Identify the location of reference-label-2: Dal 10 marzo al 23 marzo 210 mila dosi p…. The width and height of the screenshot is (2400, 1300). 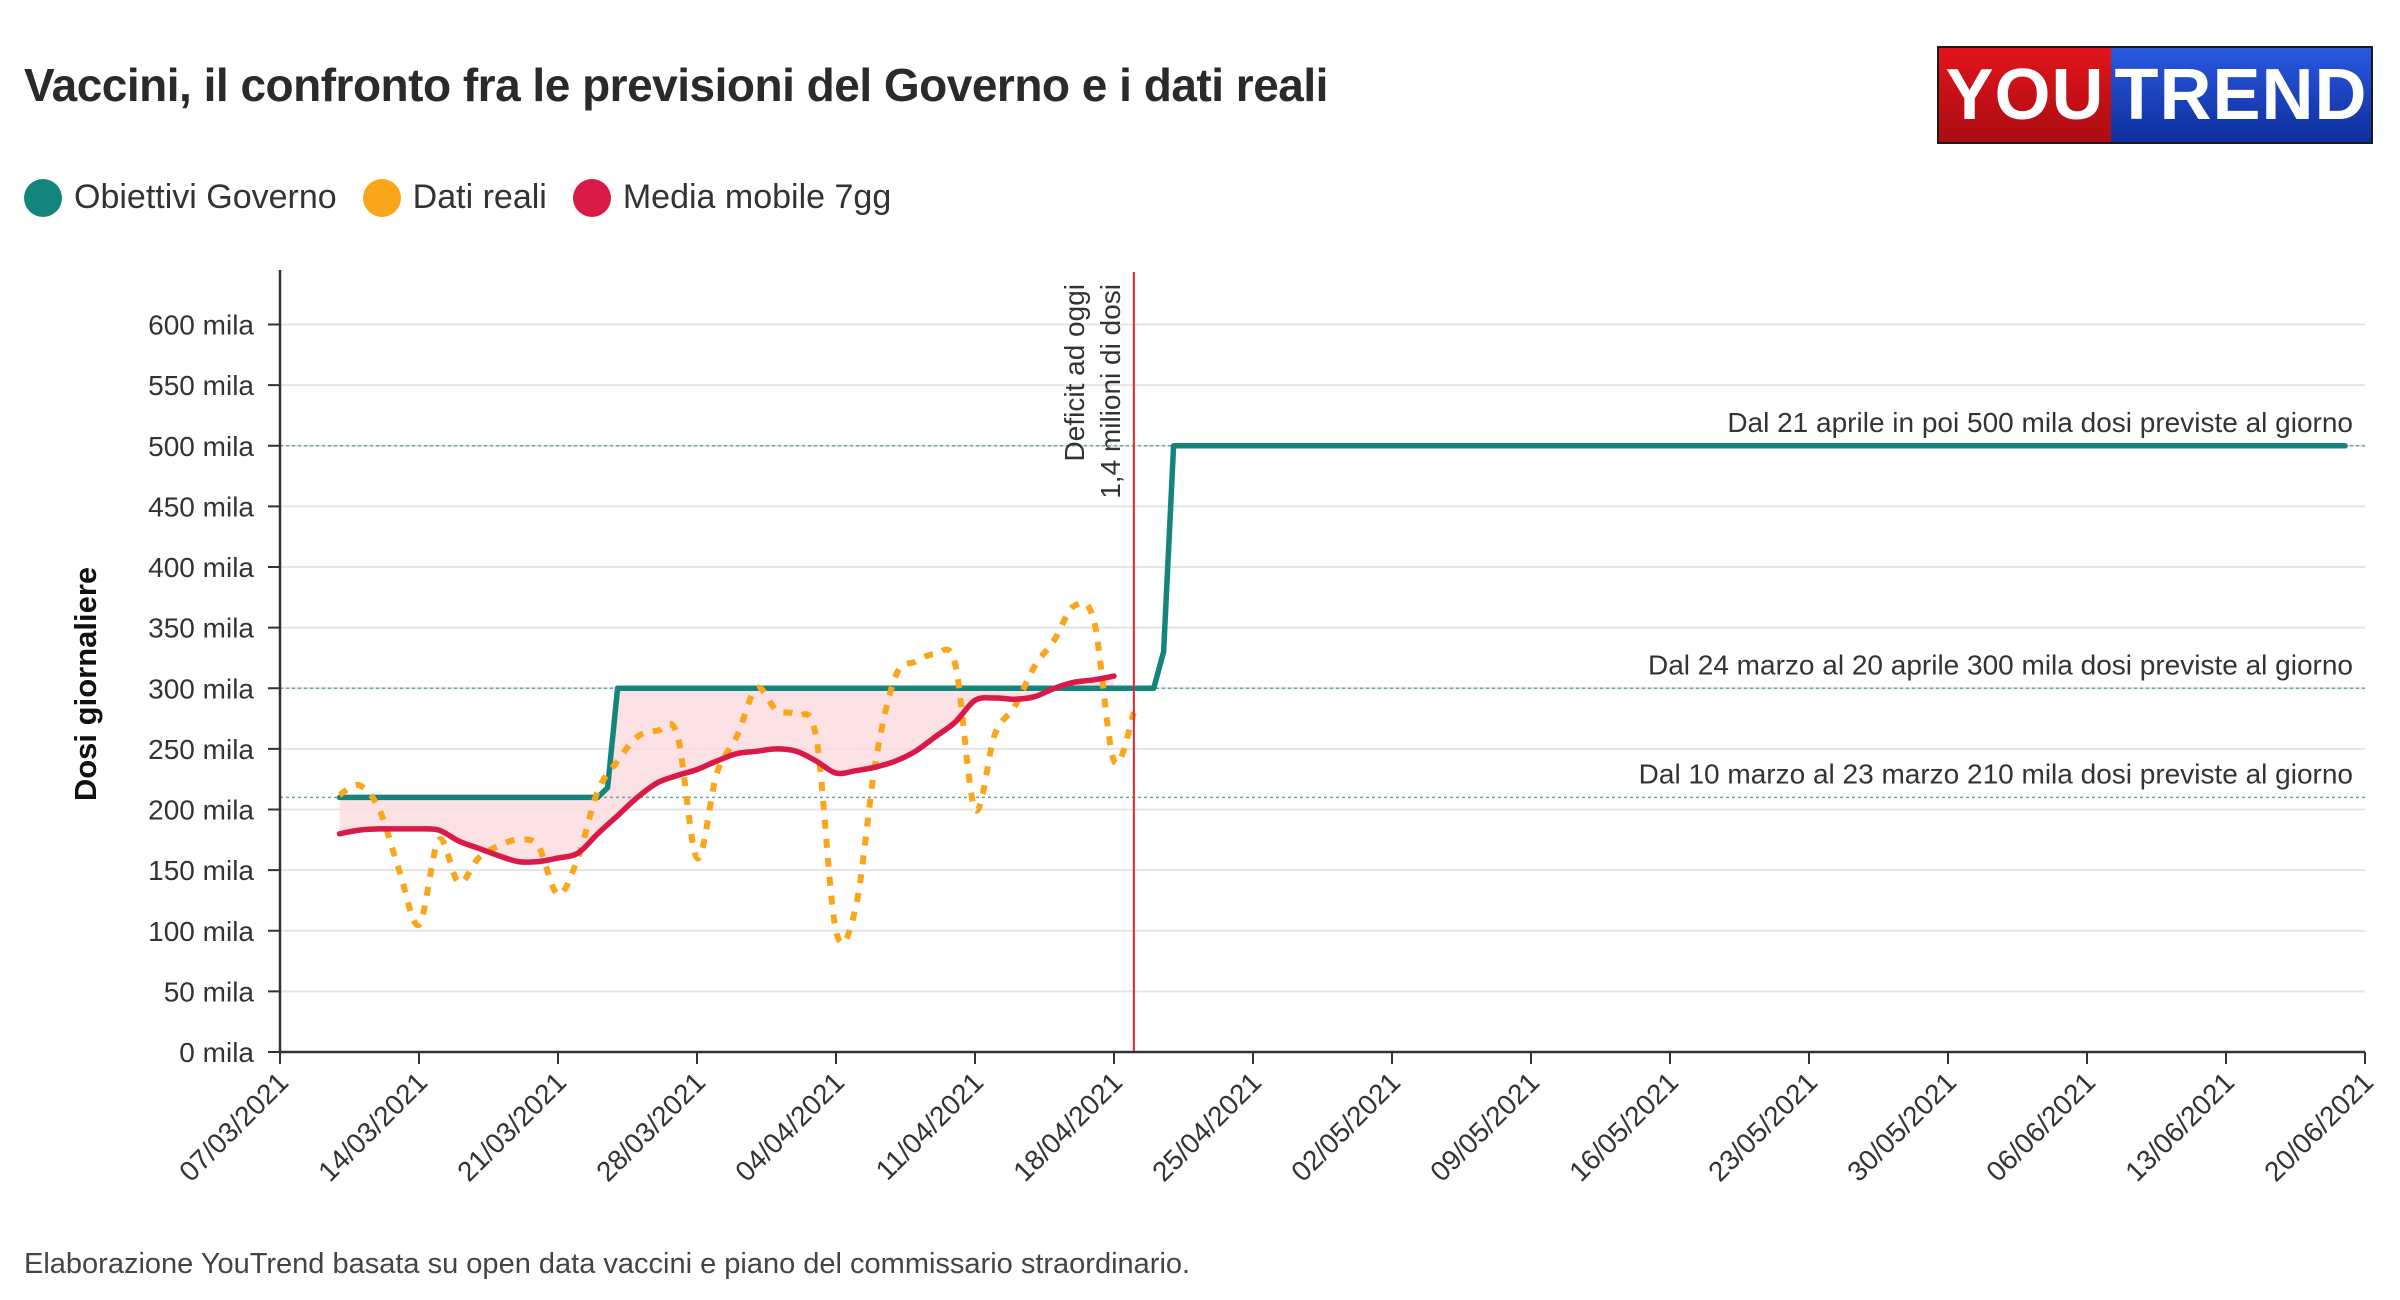
(1996, 773).